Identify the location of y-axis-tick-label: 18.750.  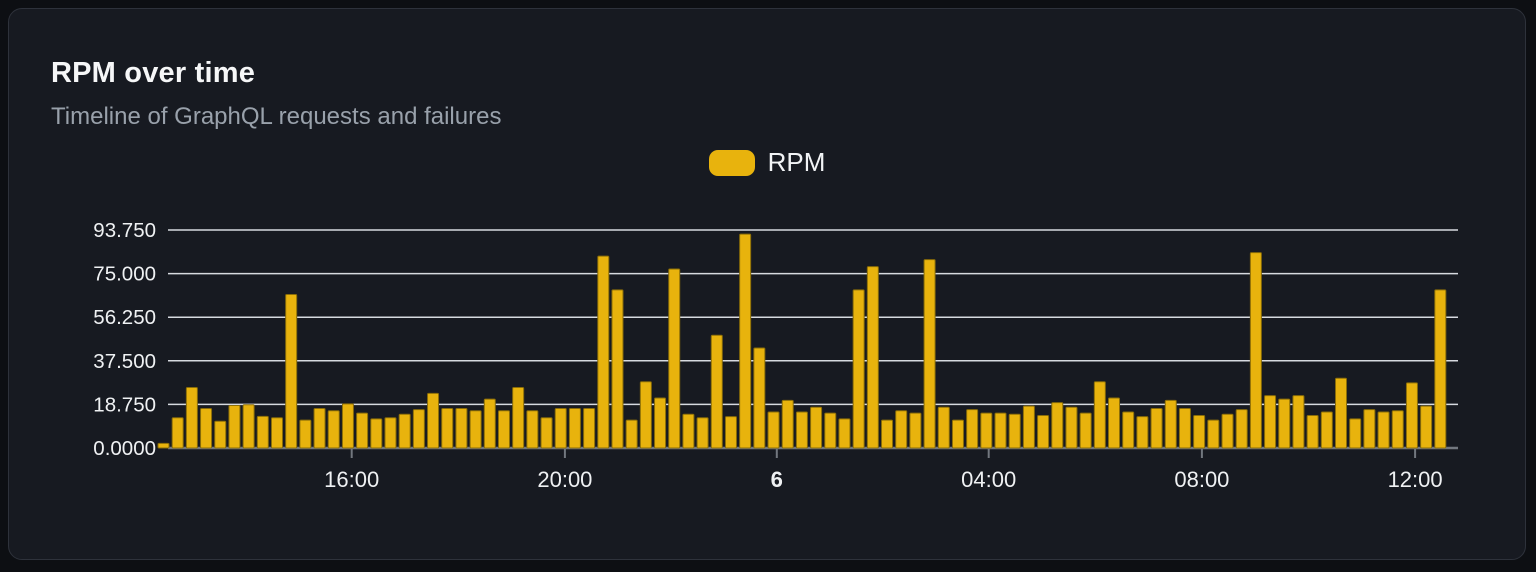
(124, 404).